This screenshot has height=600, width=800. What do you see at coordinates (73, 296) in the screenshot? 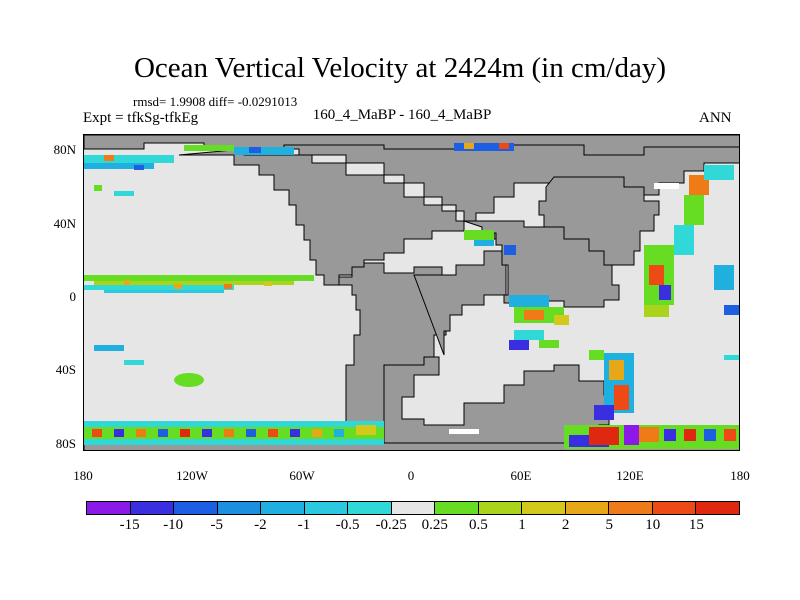
I see `lat-label-0: 0` at bounding box center [73, 296].